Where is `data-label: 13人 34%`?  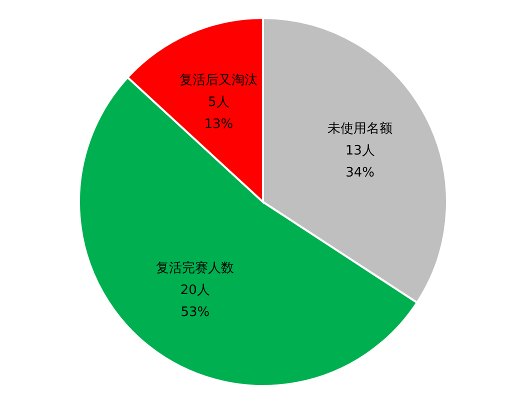 data-label: 13人 34% is located at coordinates (360, 161).